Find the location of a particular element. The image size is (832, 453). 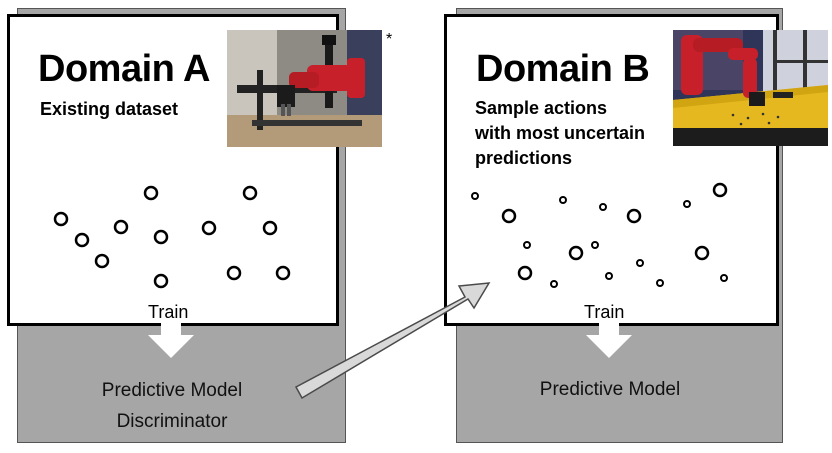

domain-b-subtitle-line: predictions is located at coordinates (524, 158).